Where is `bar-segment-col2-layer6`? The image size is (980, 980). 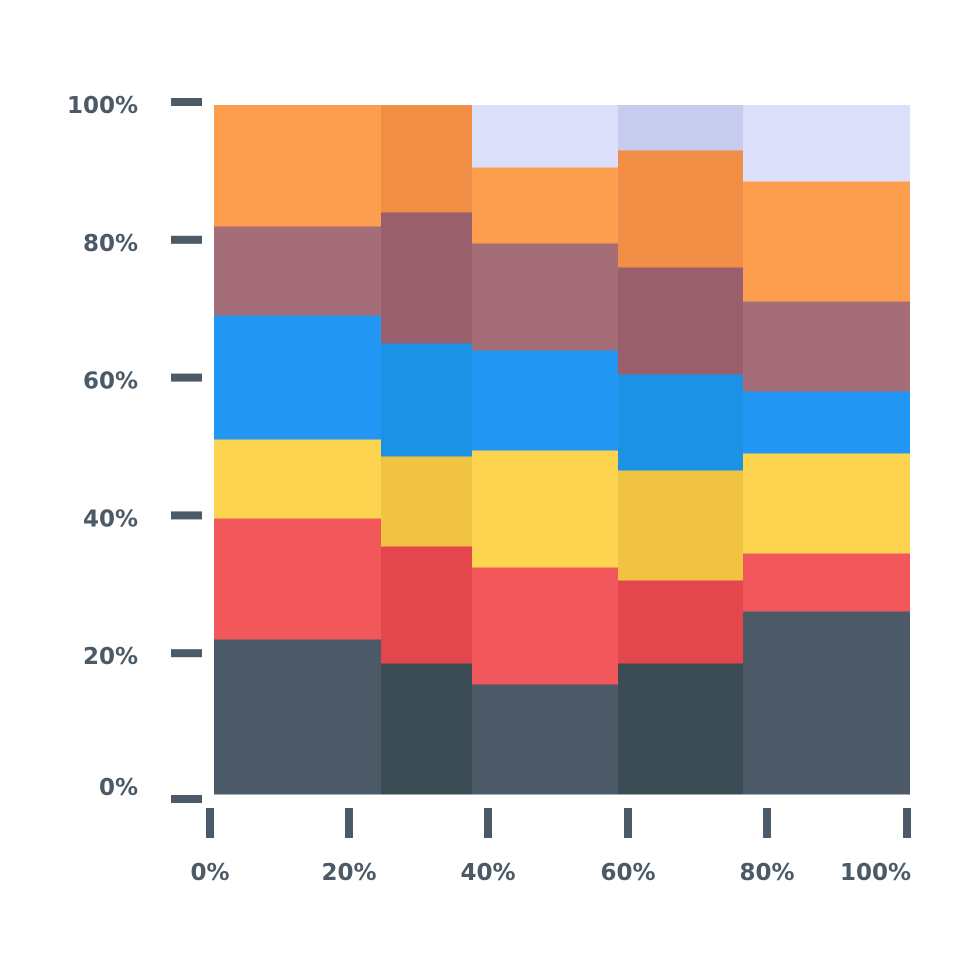
bar-segment-col2-layer6 is located at coordinates (426, 159).